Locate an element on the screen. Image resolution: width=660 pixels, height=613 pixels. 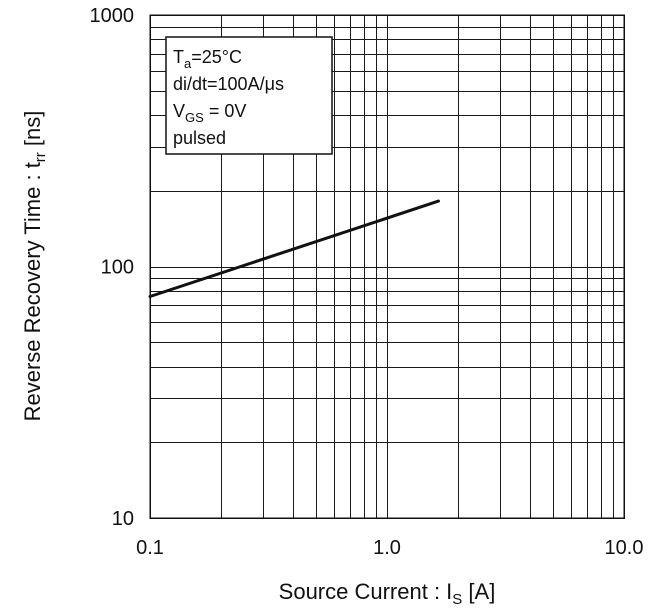
x-axis-label: Source Current : IS [A] is located at coordinates (387, 593).